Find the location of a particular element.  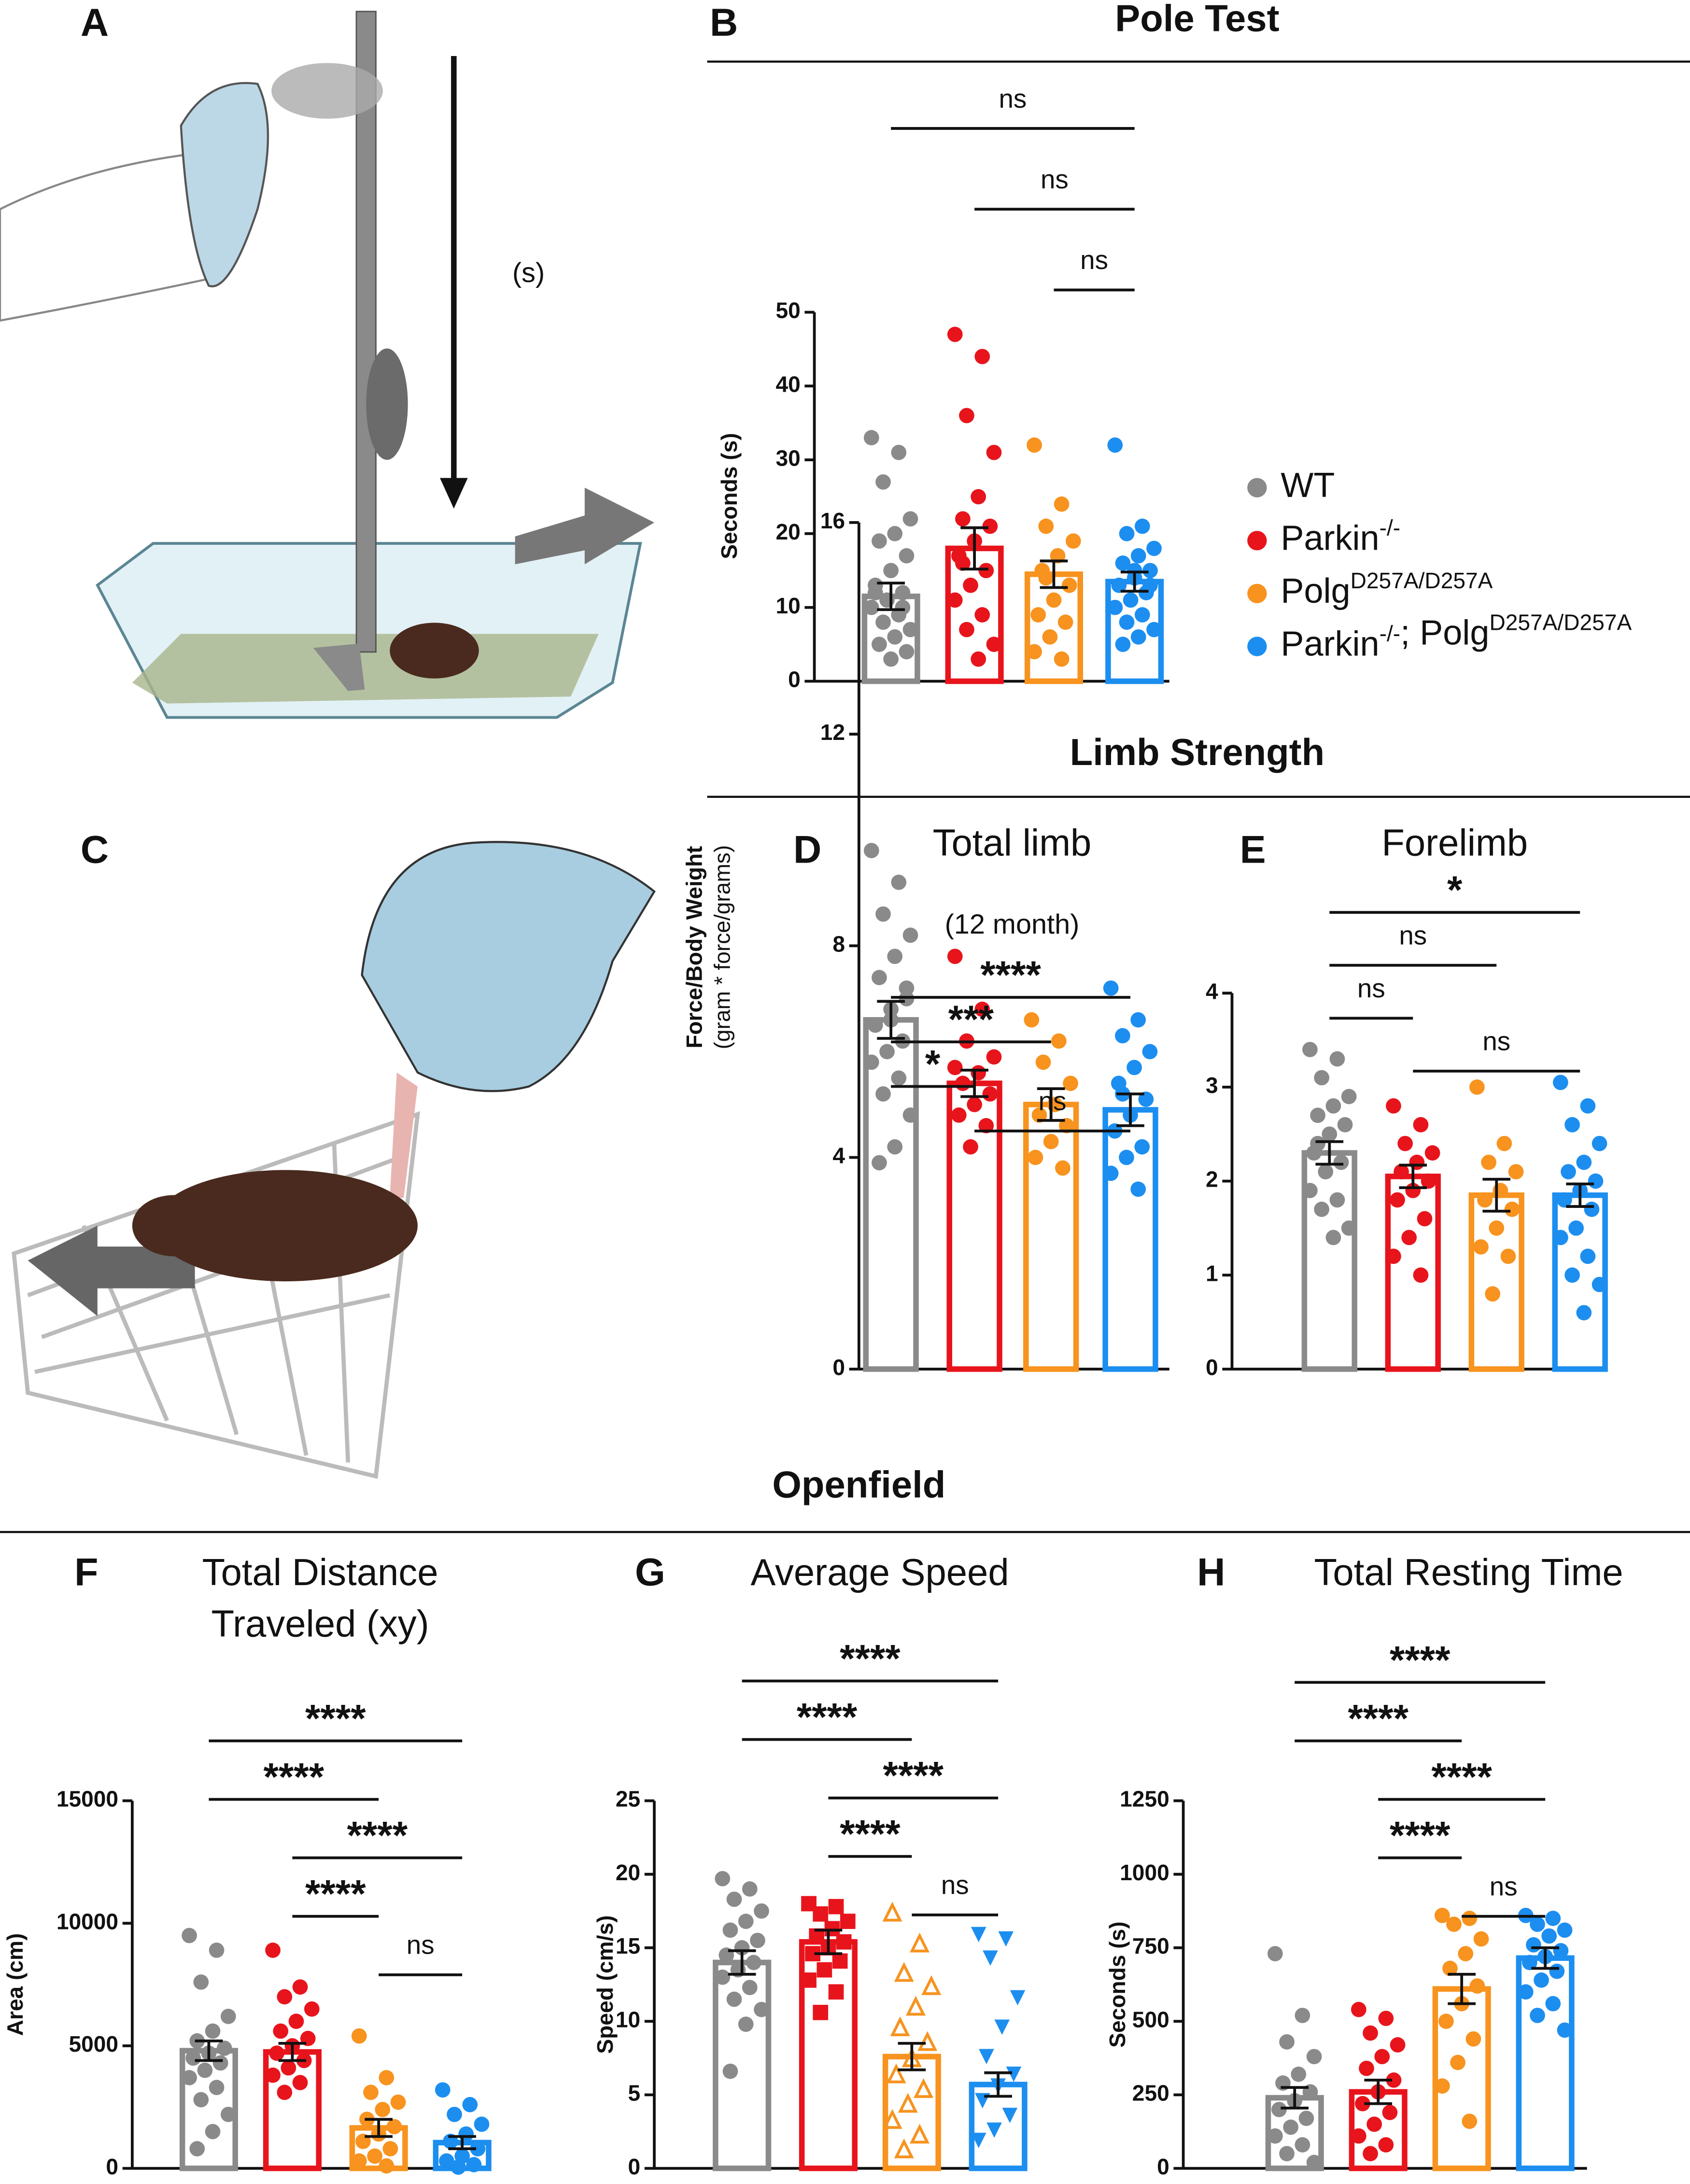

y-axis-label: (gram * force/grams) is located at coordinates (721, 947).